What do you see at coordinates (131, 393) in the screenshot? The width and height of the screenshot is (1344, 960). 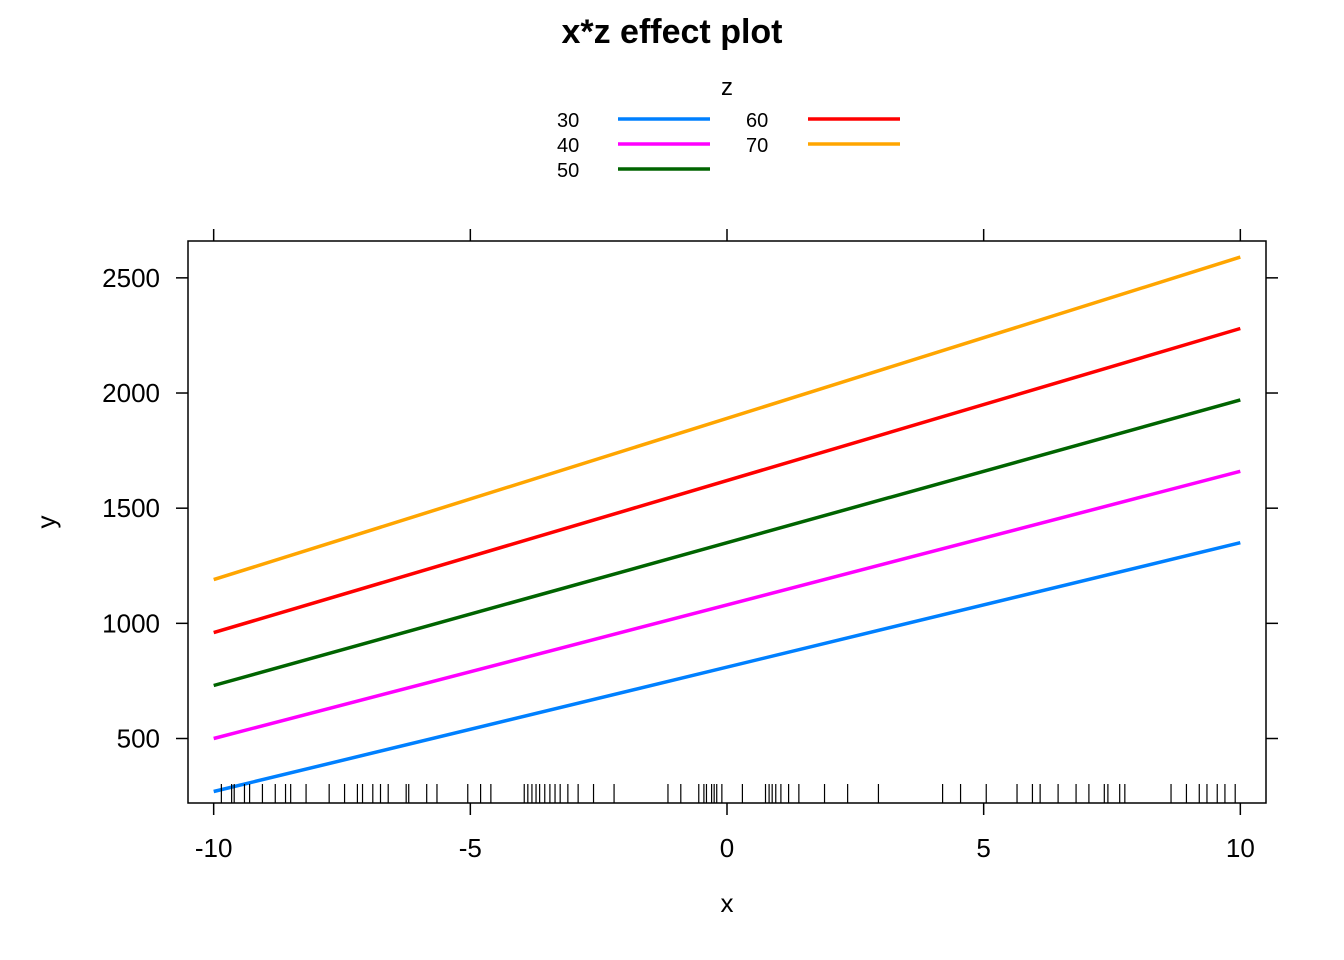 I see `y-tick-label: 2000` at bounding box center [131, 393].